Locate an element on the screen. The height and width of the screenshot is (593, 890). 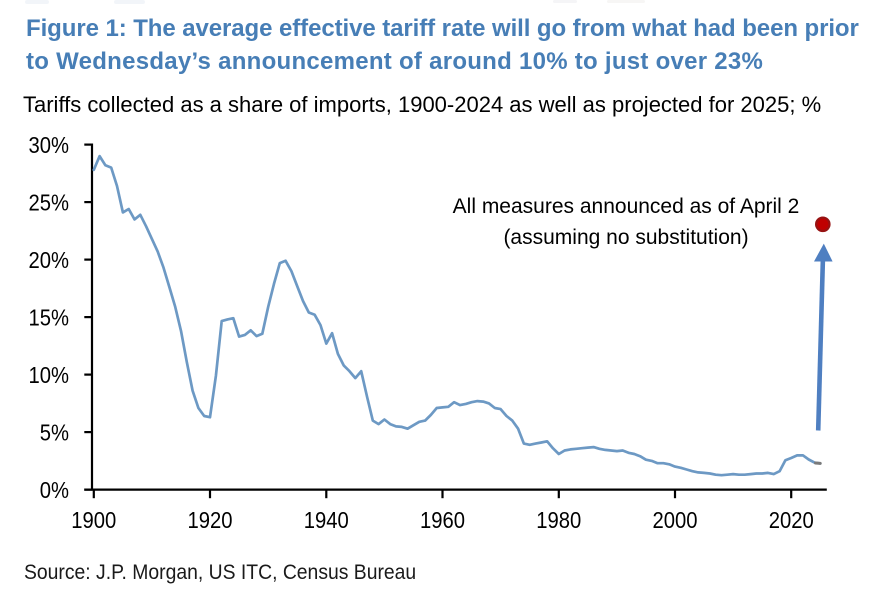
svg-text: 5% is located at coordinates (54, 432).